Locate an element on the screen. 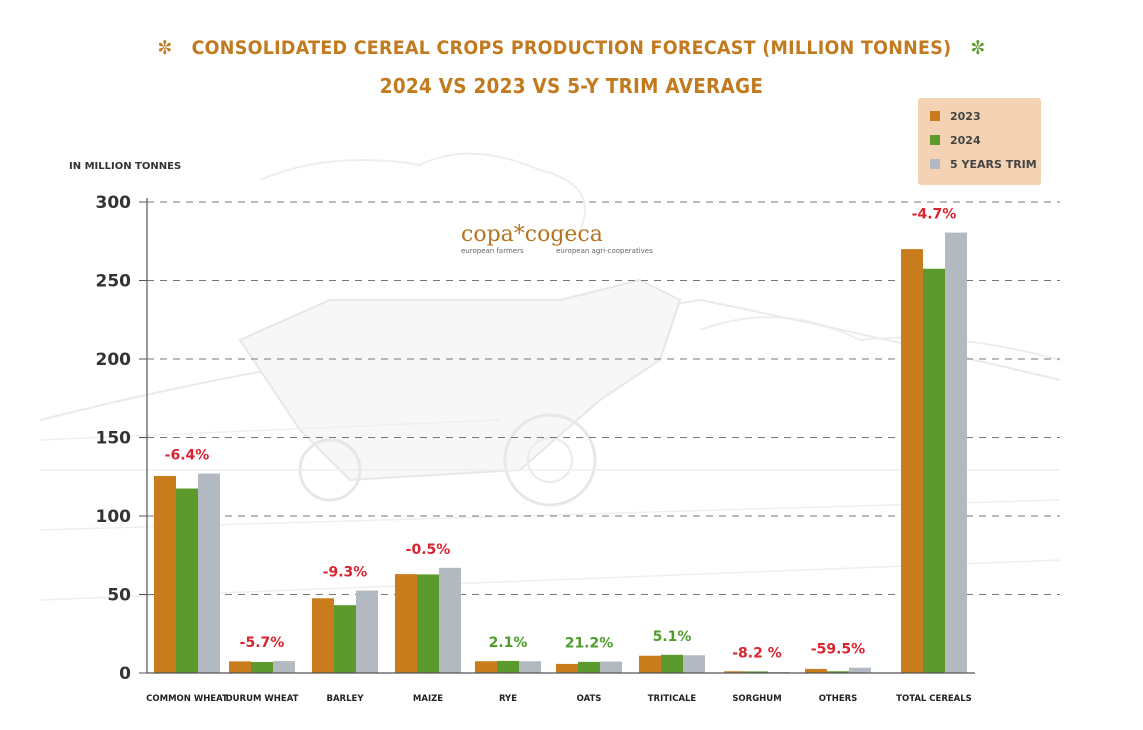 The height and width of the screenshot is (730, 1143). change-label: 5.1% is located at coordinates (672, 637).